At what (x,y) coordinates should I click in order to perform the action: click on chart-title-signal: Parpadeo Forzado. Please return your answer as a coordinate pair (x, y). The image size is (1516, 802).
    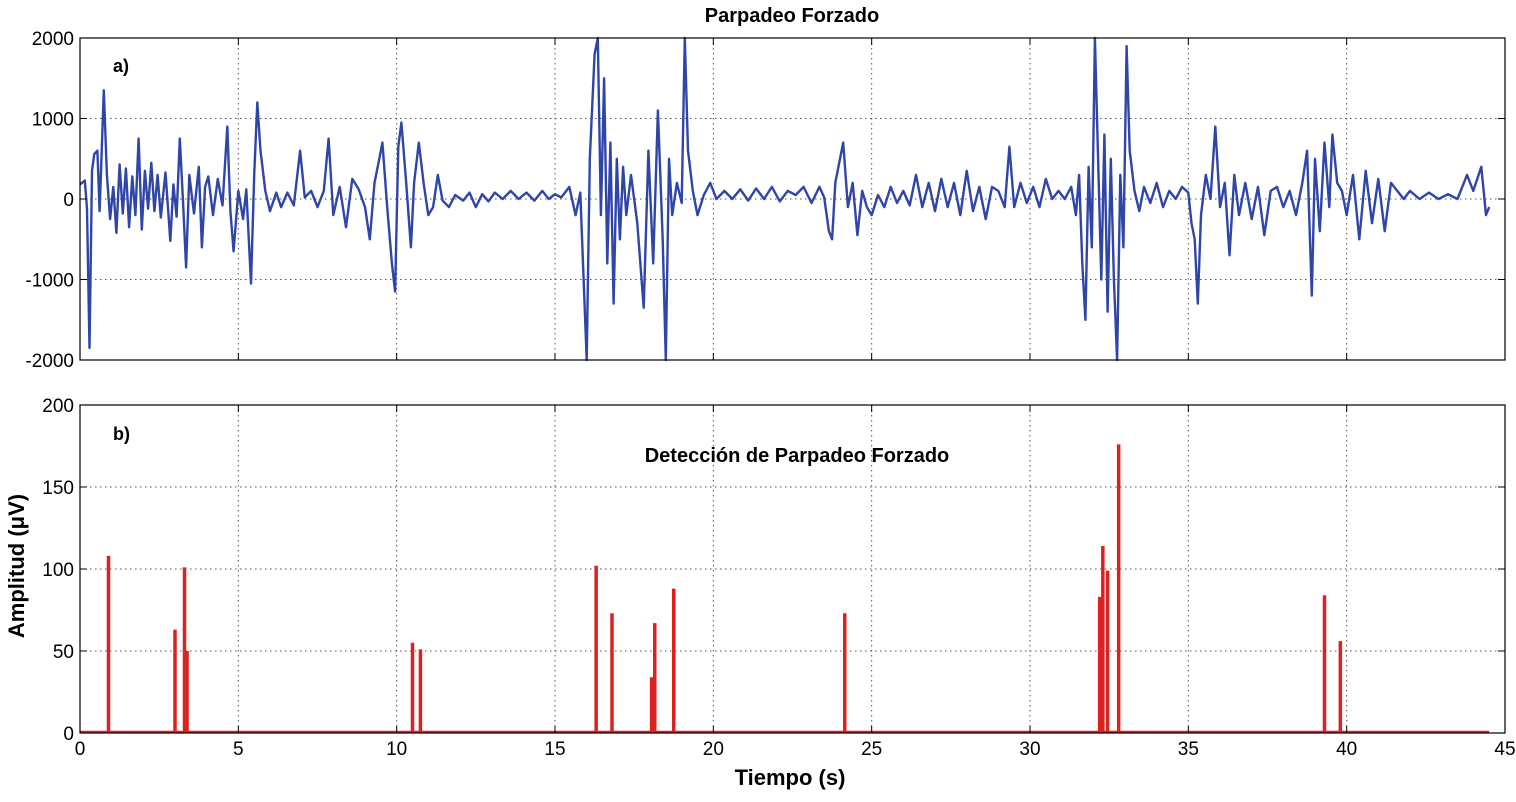
    Looking at the image, I should click on (792, 16).